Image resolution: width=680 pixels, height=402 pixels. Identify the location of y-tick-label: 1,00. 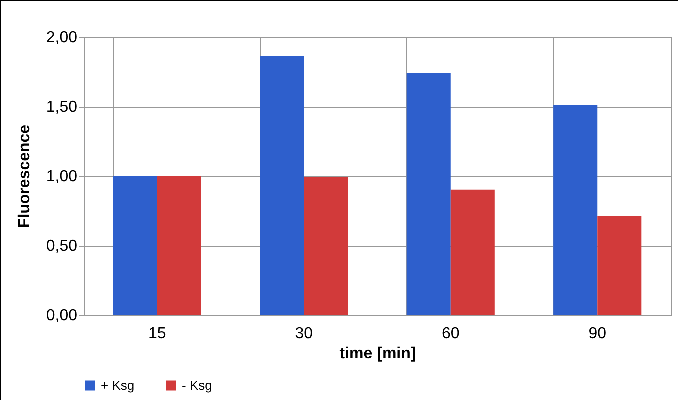
(62, 177).